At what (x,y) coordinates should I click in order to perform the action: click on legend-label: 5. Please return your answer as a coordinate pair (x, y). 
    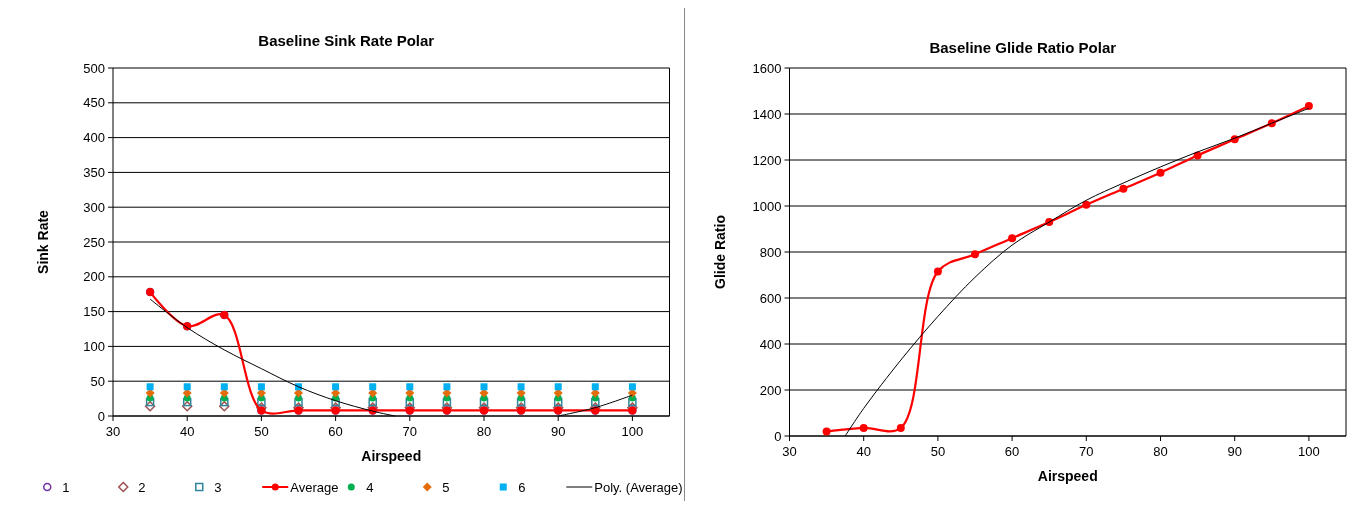
    Looking at the image, I should click on (446, 487).